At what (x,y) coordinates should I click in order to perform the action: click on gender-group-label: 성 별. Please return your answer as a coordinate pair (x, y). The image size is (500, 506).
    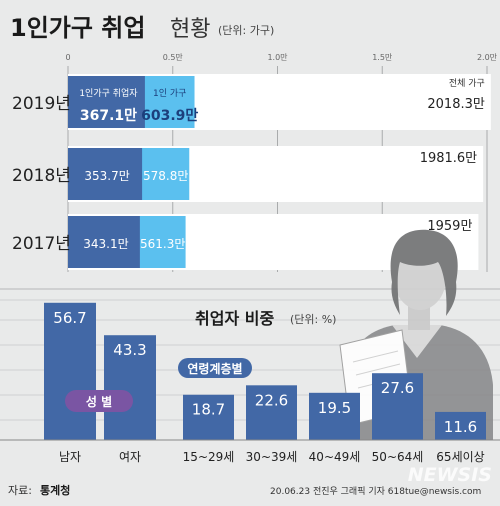
    Looking at the image, I should click on (99, 401).